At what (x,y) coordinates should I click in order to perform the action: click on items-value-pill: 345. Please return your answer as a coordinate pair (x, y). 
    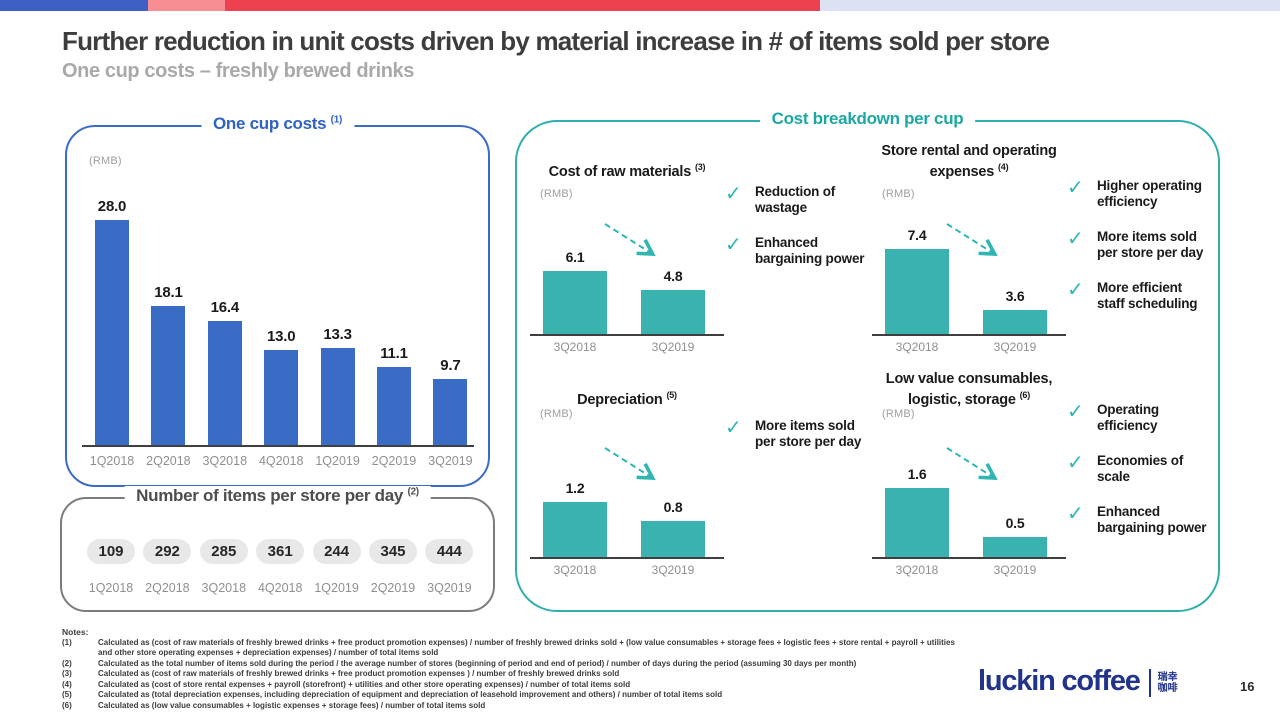
    Looking at the image, I should click on (393, 551).